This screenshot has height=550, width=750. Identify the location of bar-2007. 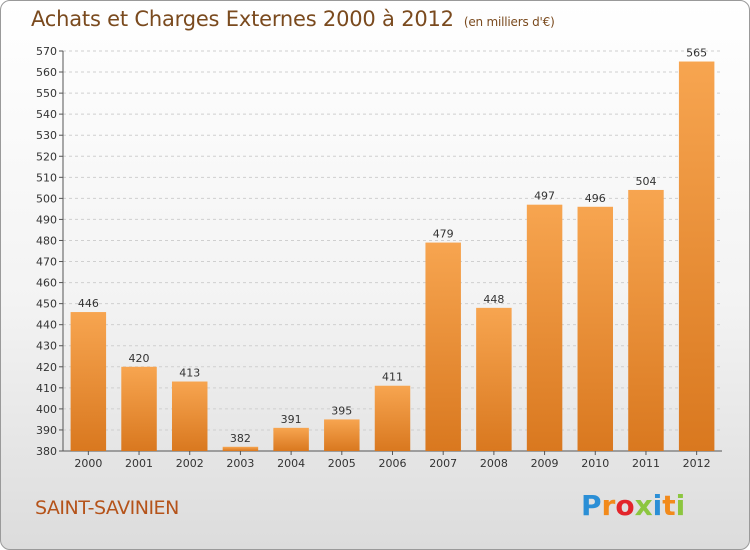
(443, 346).